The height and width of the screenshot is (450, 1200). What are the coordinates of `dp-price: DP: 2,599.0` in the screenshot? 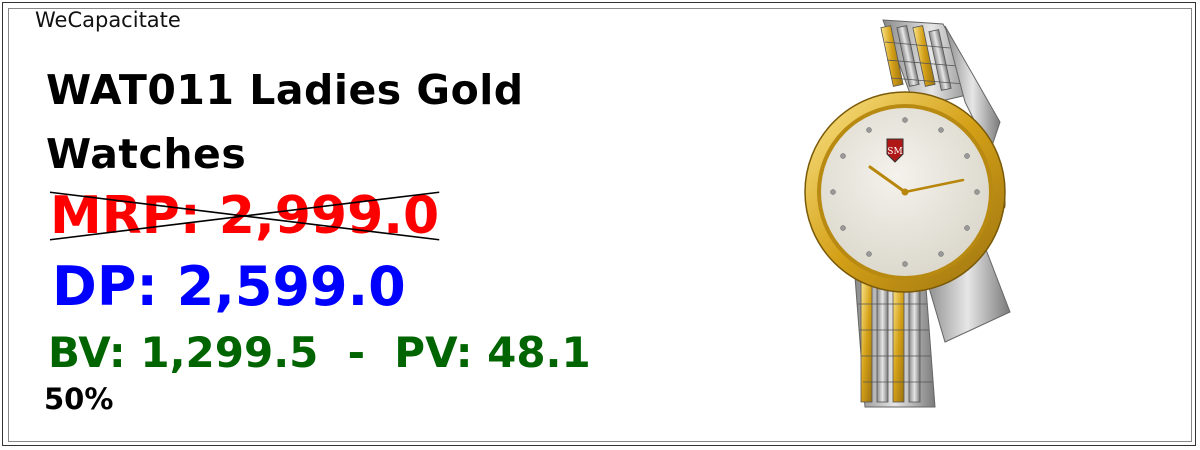 It's located at (229, 286).